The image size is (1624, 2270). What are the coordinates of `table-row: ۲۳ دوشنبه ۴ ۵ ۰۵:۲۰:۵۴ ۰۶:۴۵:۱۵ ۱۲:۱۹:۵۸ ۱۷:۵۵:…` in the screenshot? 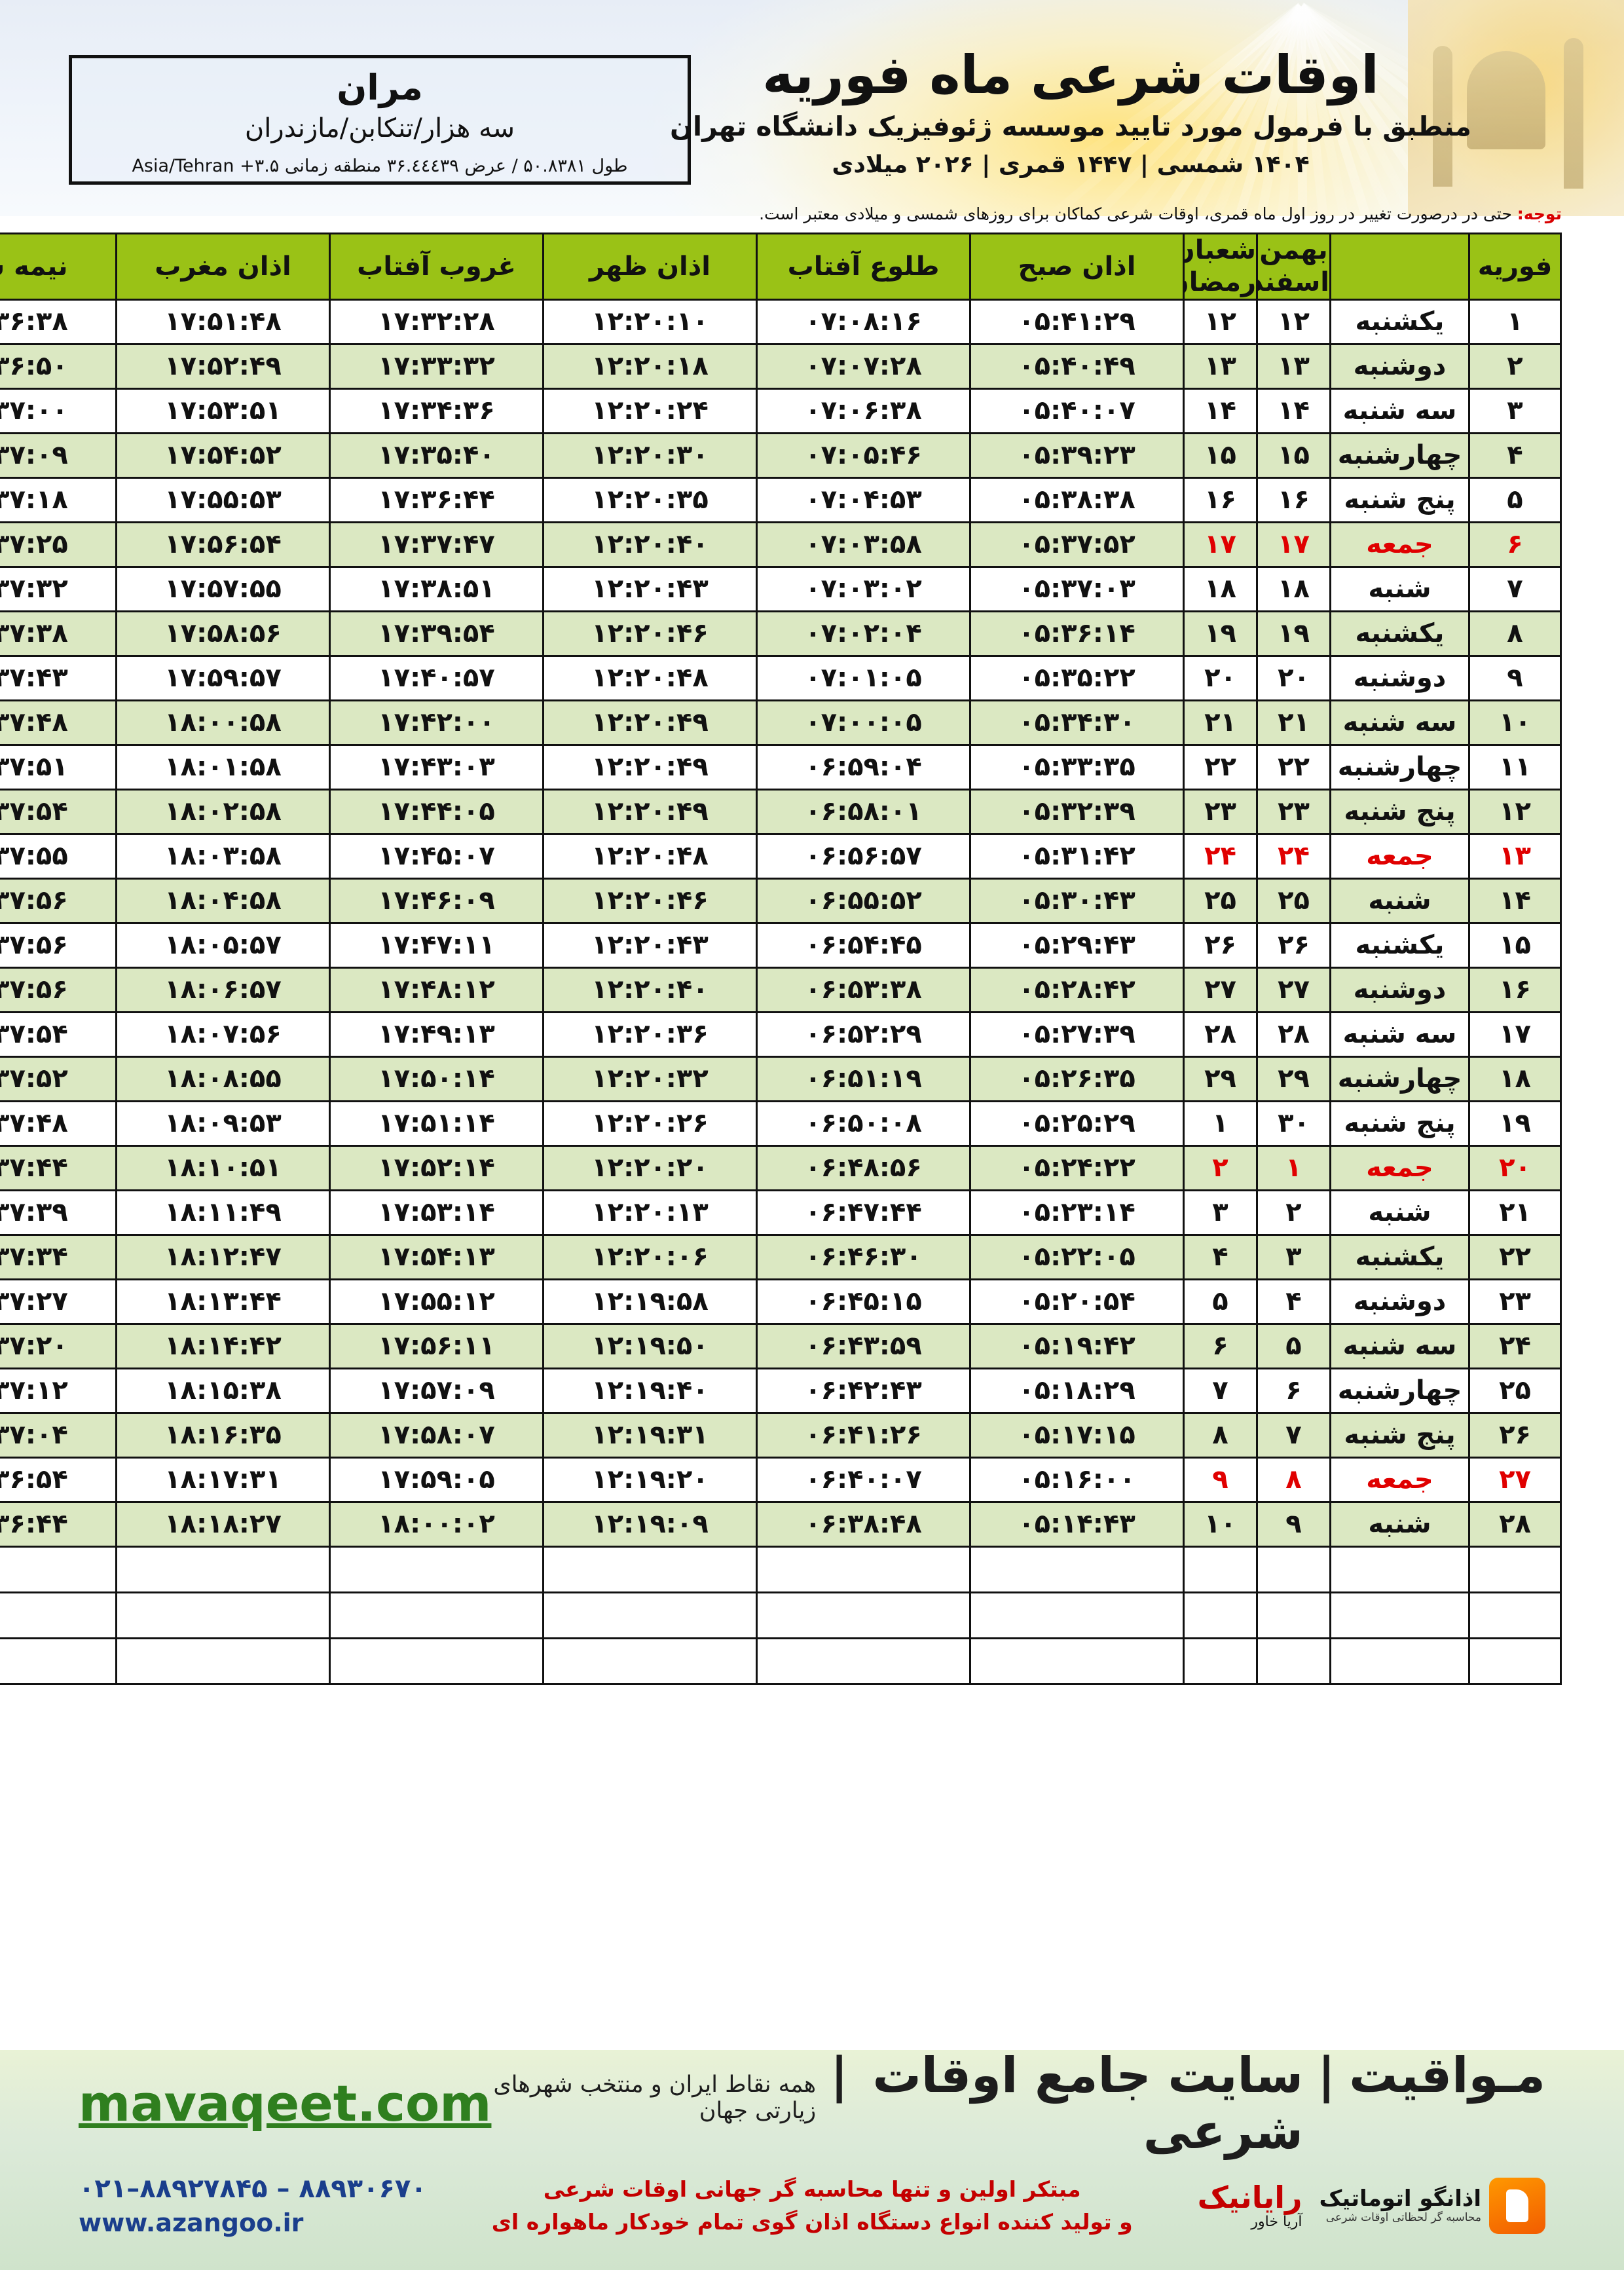 It's located at (781, 1301).